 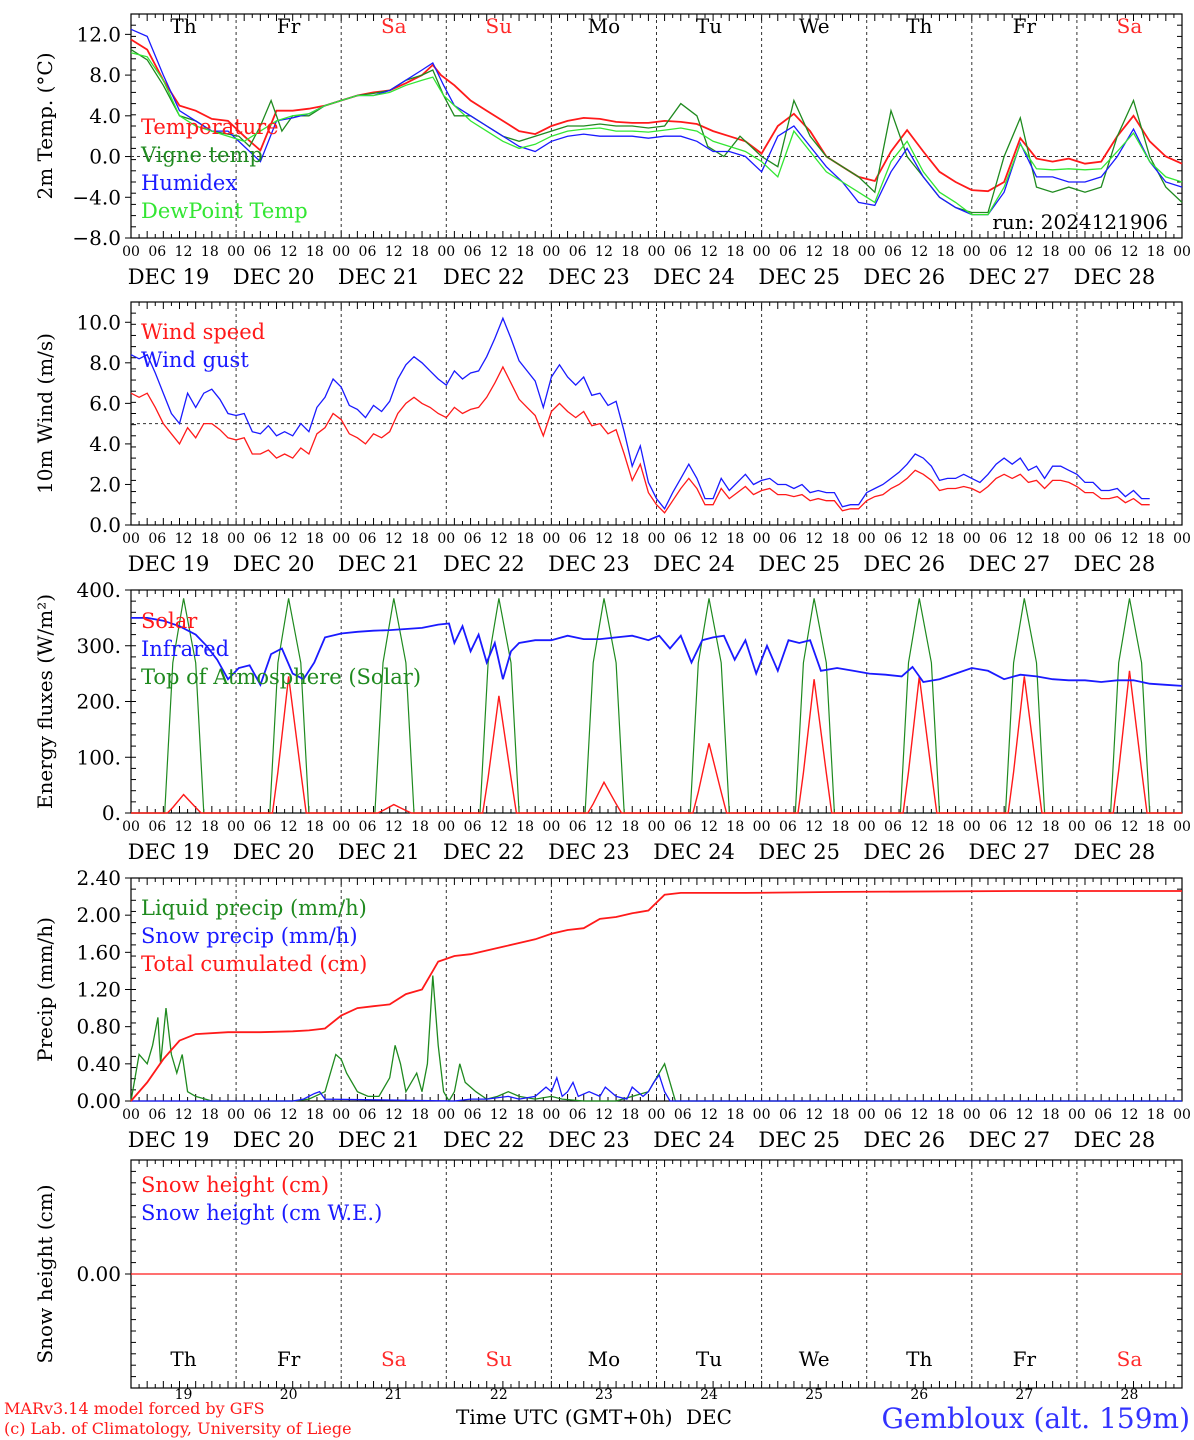 I want to click on series-line-infrared, so click(x=657, y=652).